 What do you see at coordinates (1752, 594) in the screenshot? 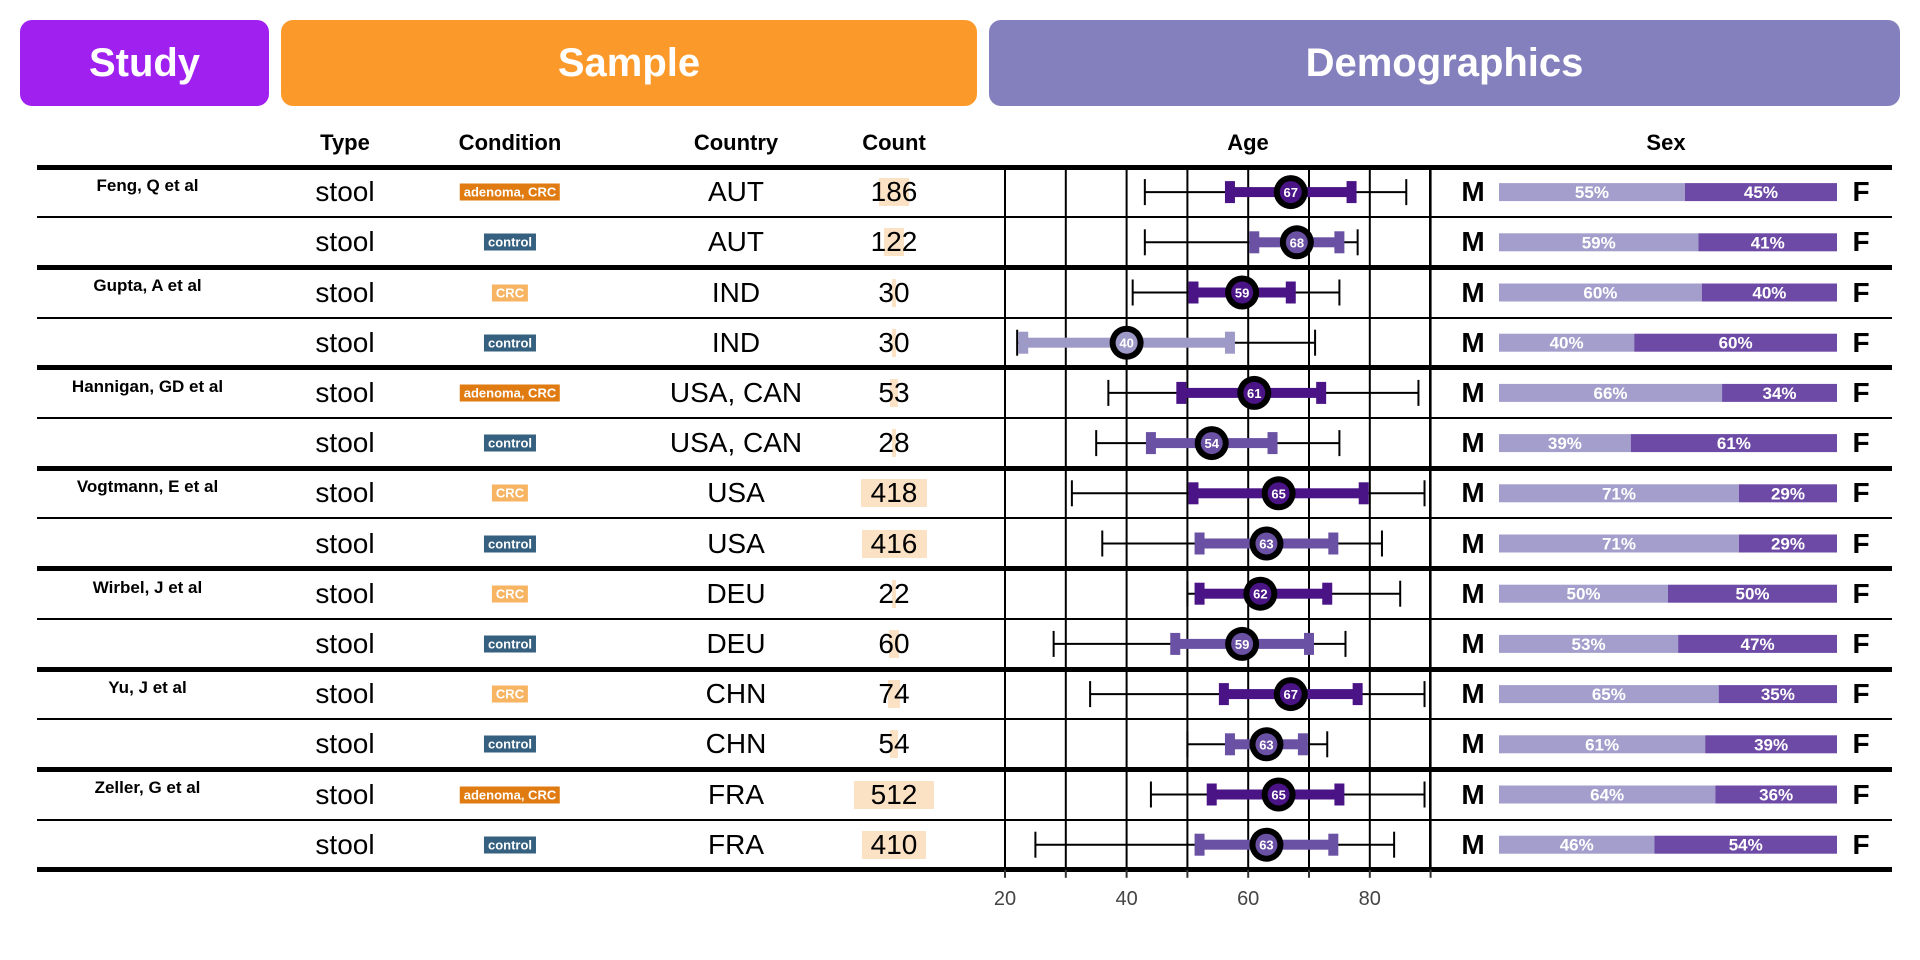
I see `female-share-label: 50%` at bounding box center [1752, 594].